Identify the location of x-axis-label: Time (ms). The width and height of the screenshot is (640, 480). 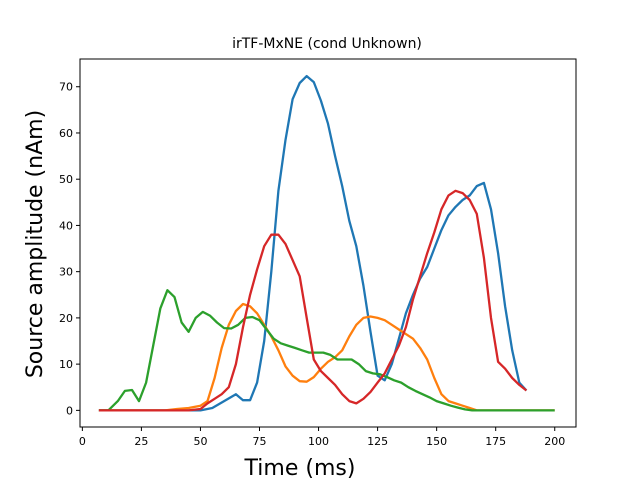
(300, 468).